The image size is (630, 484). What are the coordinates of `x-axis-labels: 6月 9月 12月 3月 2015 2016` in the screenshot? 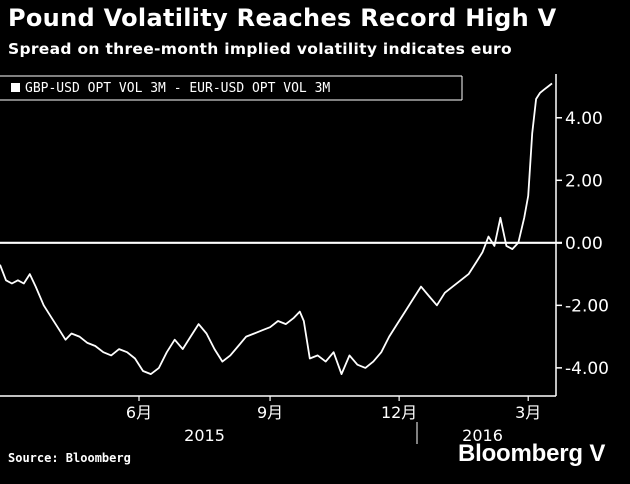 It's located at (333, 420).